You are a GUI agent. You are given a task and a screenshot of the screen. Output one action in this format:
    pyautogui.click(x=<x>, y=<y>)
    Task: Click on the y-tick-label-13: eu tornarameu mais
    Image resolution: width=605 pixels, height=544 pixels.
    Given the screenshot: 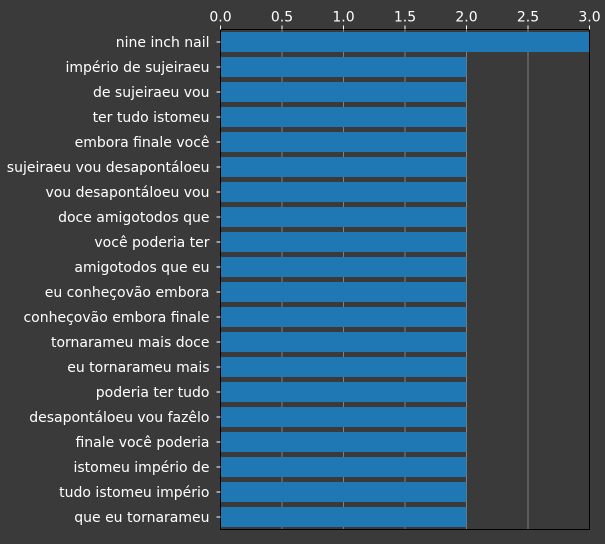 What is the action you would take?
    pyautogui.click(x=138, y=368)
    